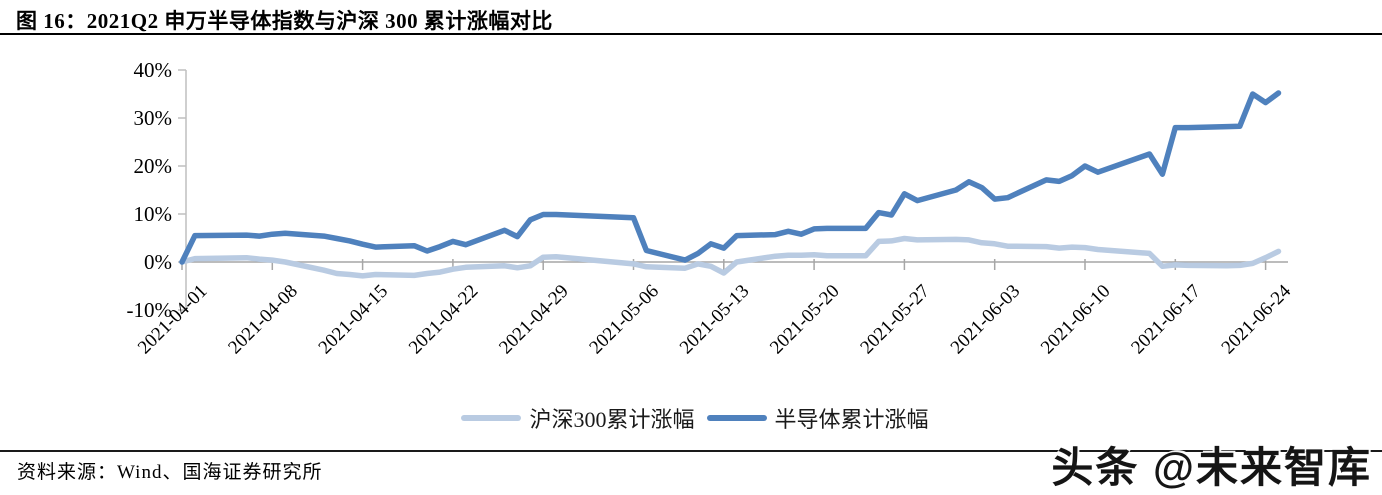 Image resolution: width=1382 pixels, height=495 pixels. I want to click on y-axis-label: 30%, so click(153, 118).